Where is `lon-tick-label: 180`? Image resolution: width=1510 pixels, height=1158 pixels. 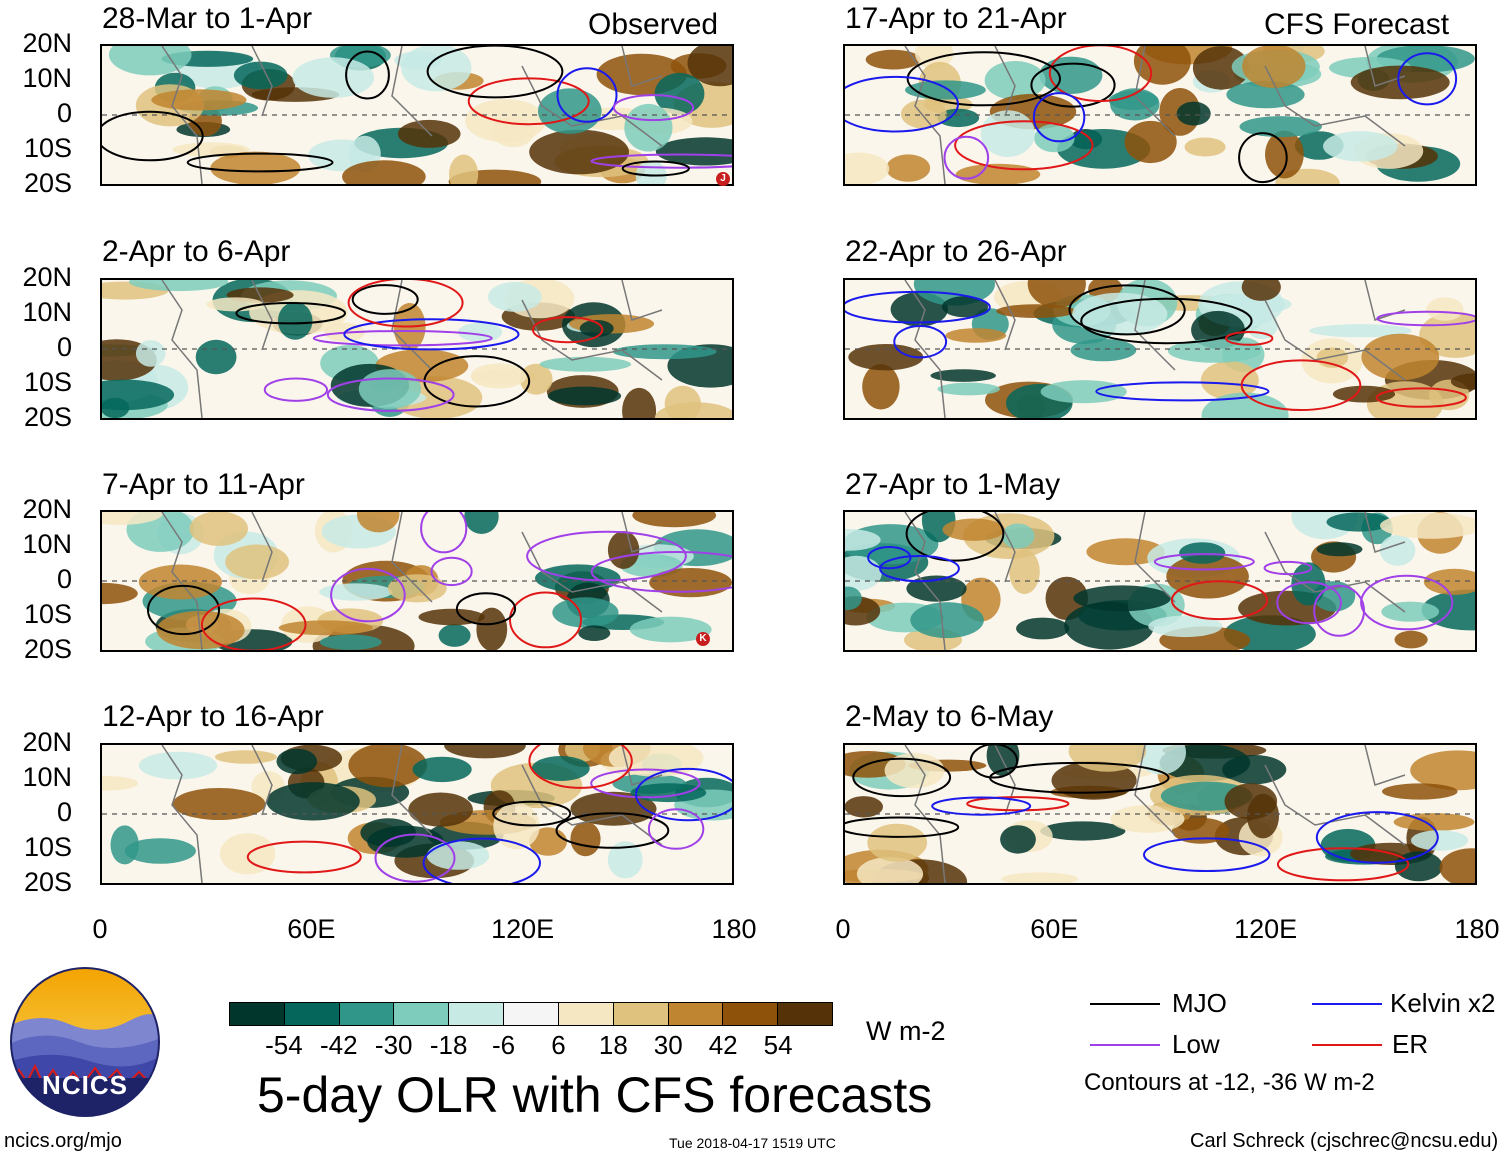
lon-tick-label: 180 is located at coordinates (734, 929).